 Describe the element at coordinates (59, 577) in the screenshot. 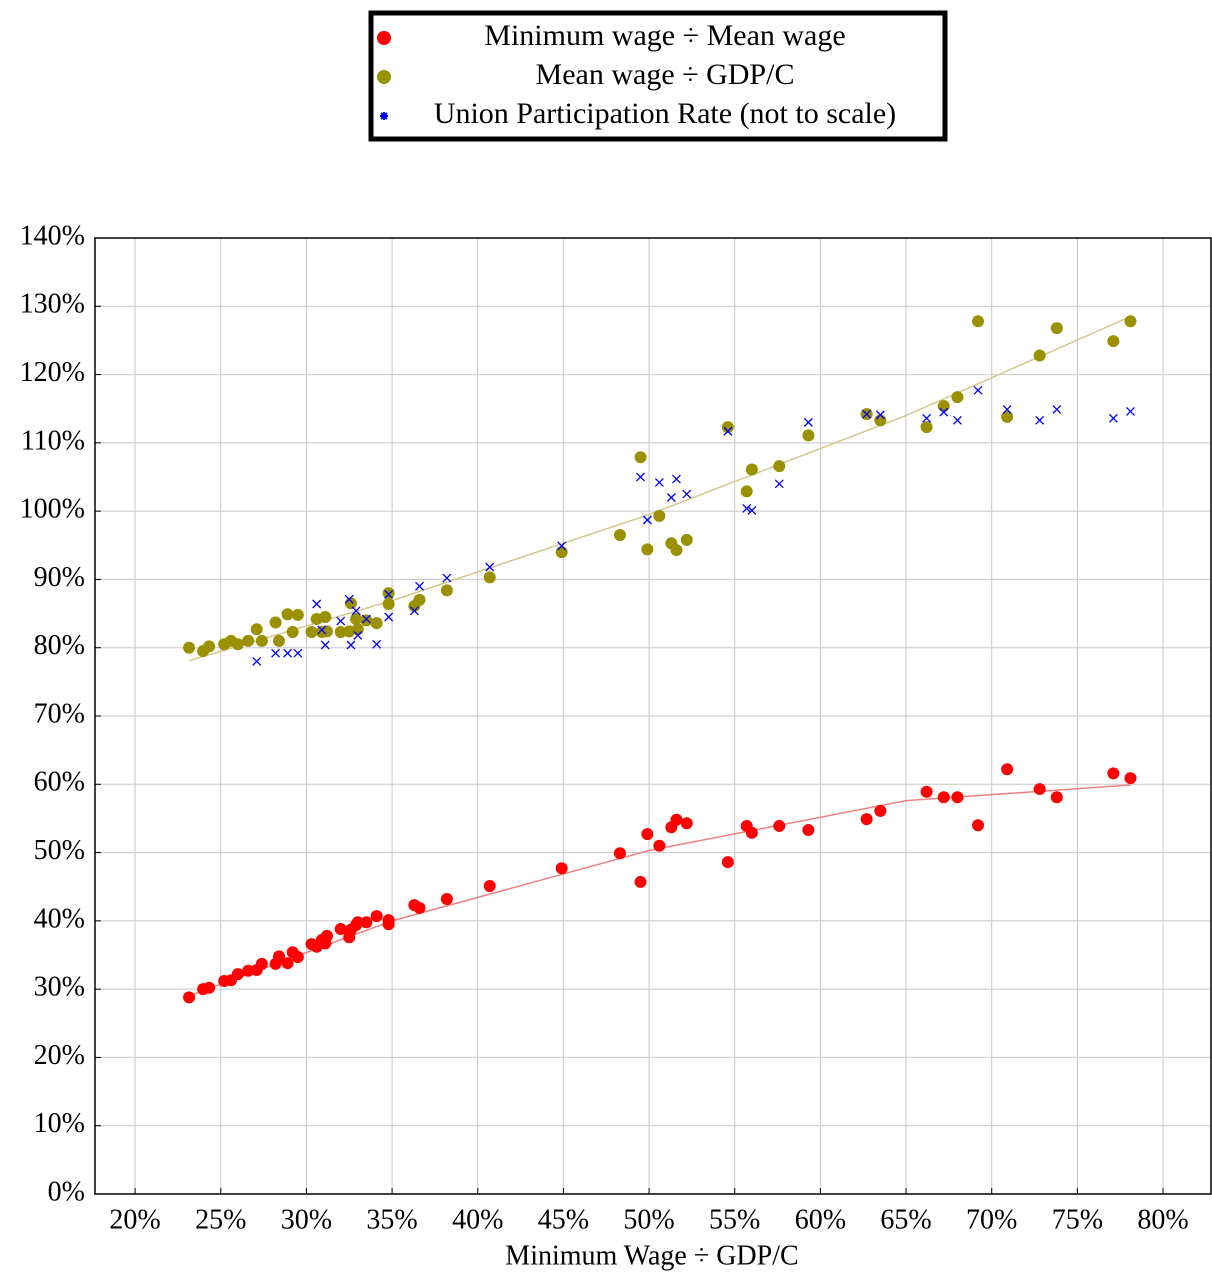

I see `y-tick-label: 90%` at that location.